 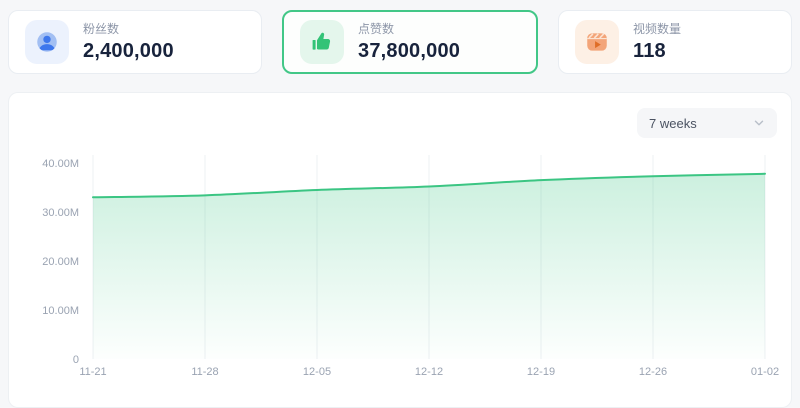 I want to click on stat-text: 点赞数 37,800,000, so click(x=409, y=42).